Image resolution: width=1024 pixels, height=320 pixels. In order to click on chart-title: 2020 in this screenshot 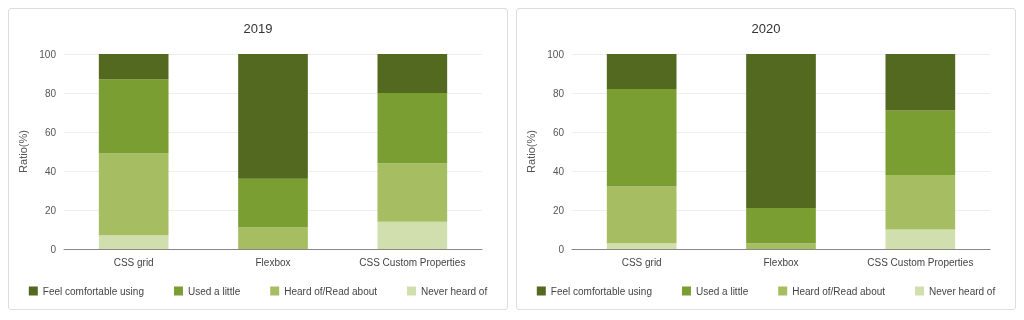, I will do `click(766, 28)`.